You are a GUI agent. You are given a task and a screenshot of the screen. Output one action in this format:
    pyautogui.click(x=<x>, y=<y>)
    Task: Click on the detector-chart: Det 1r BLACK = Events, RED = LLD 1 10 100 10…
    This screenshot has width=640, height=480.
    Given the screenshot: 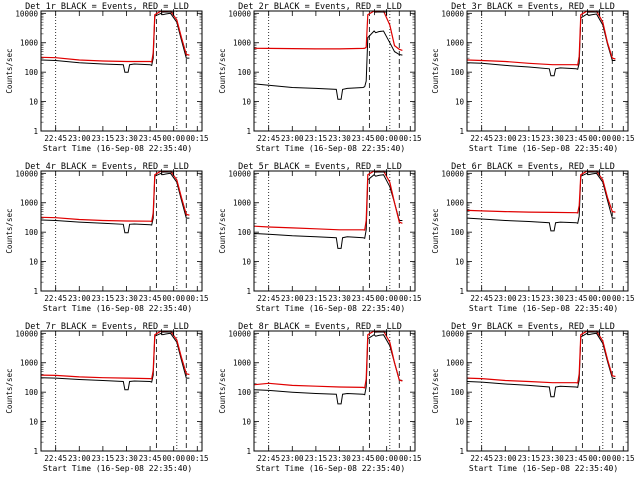 What is the action you would take?
    pyautogui.click(x=107, y=77)
    